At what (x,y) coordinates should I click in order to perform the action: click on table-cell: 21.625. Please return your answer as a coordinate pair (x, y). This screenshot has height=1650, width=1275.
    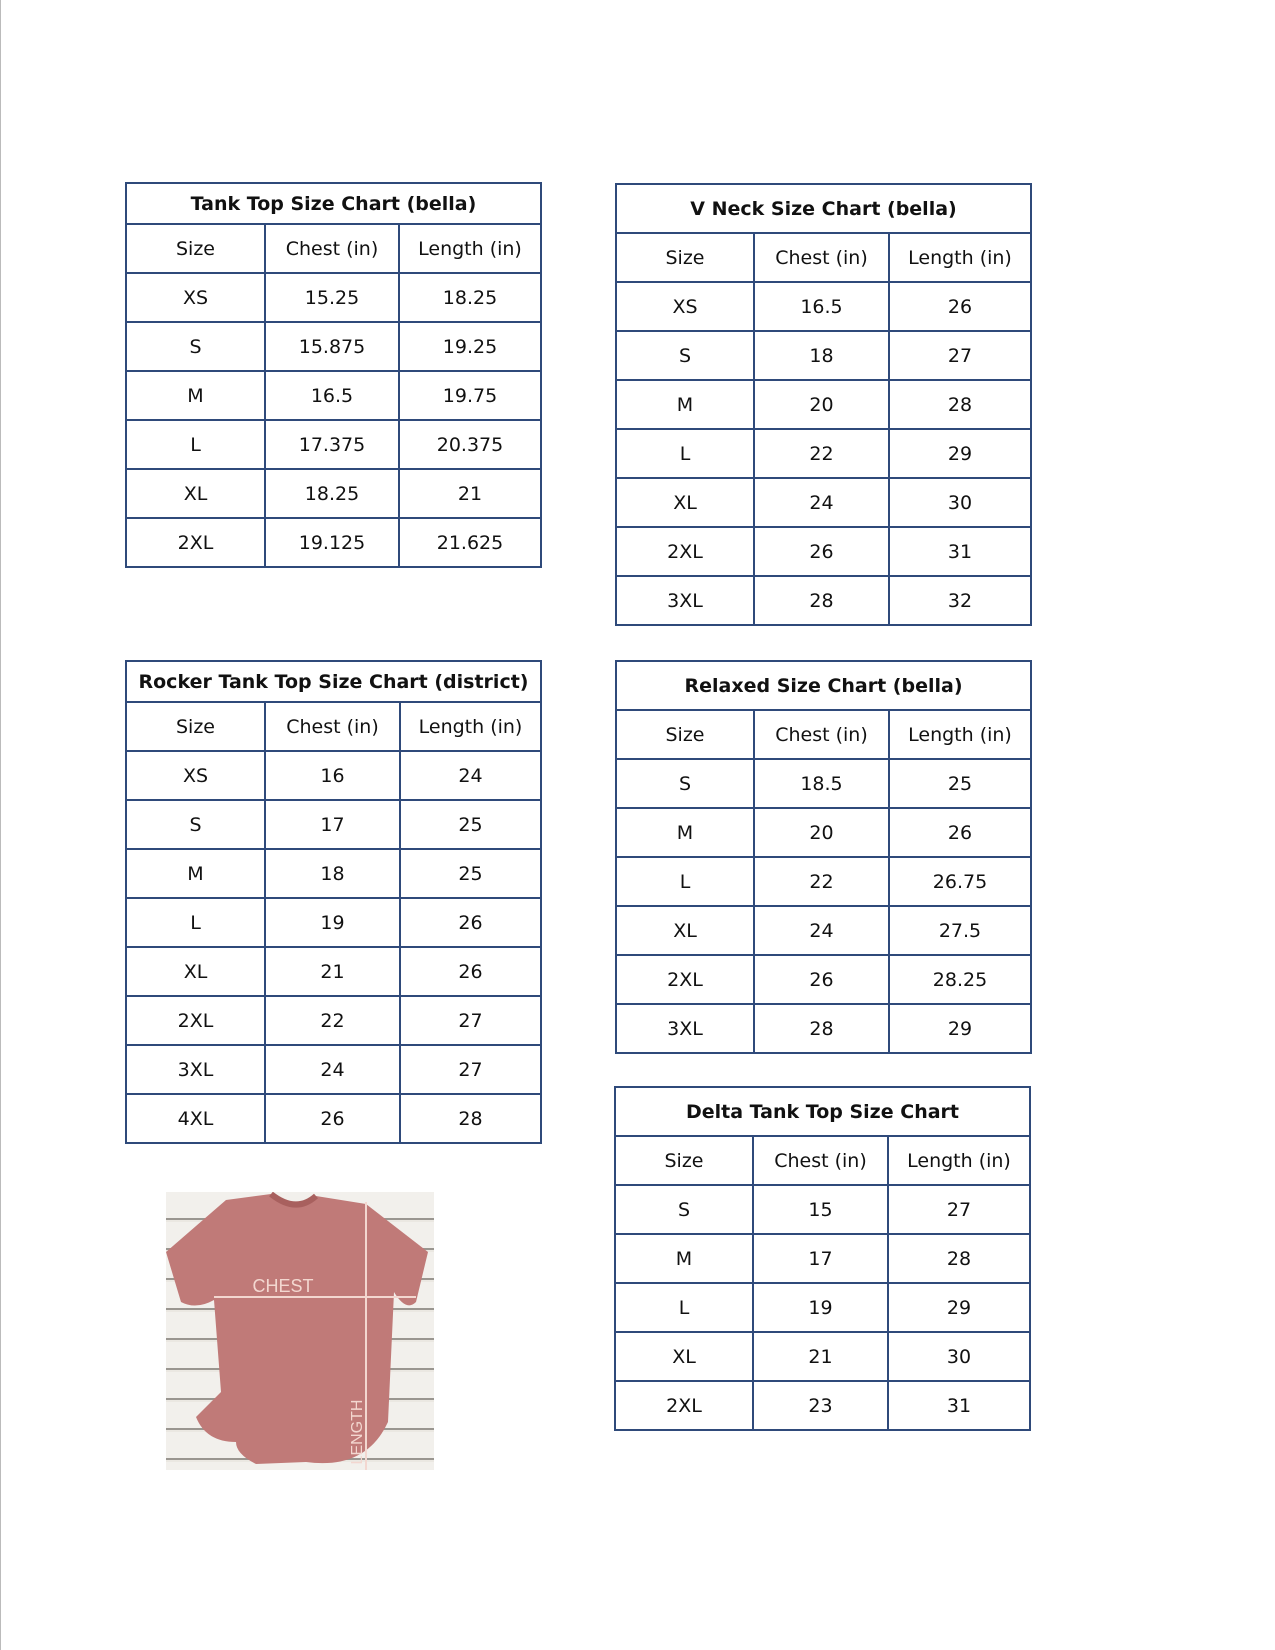
    Looking at the image, I should click on (470, 542).